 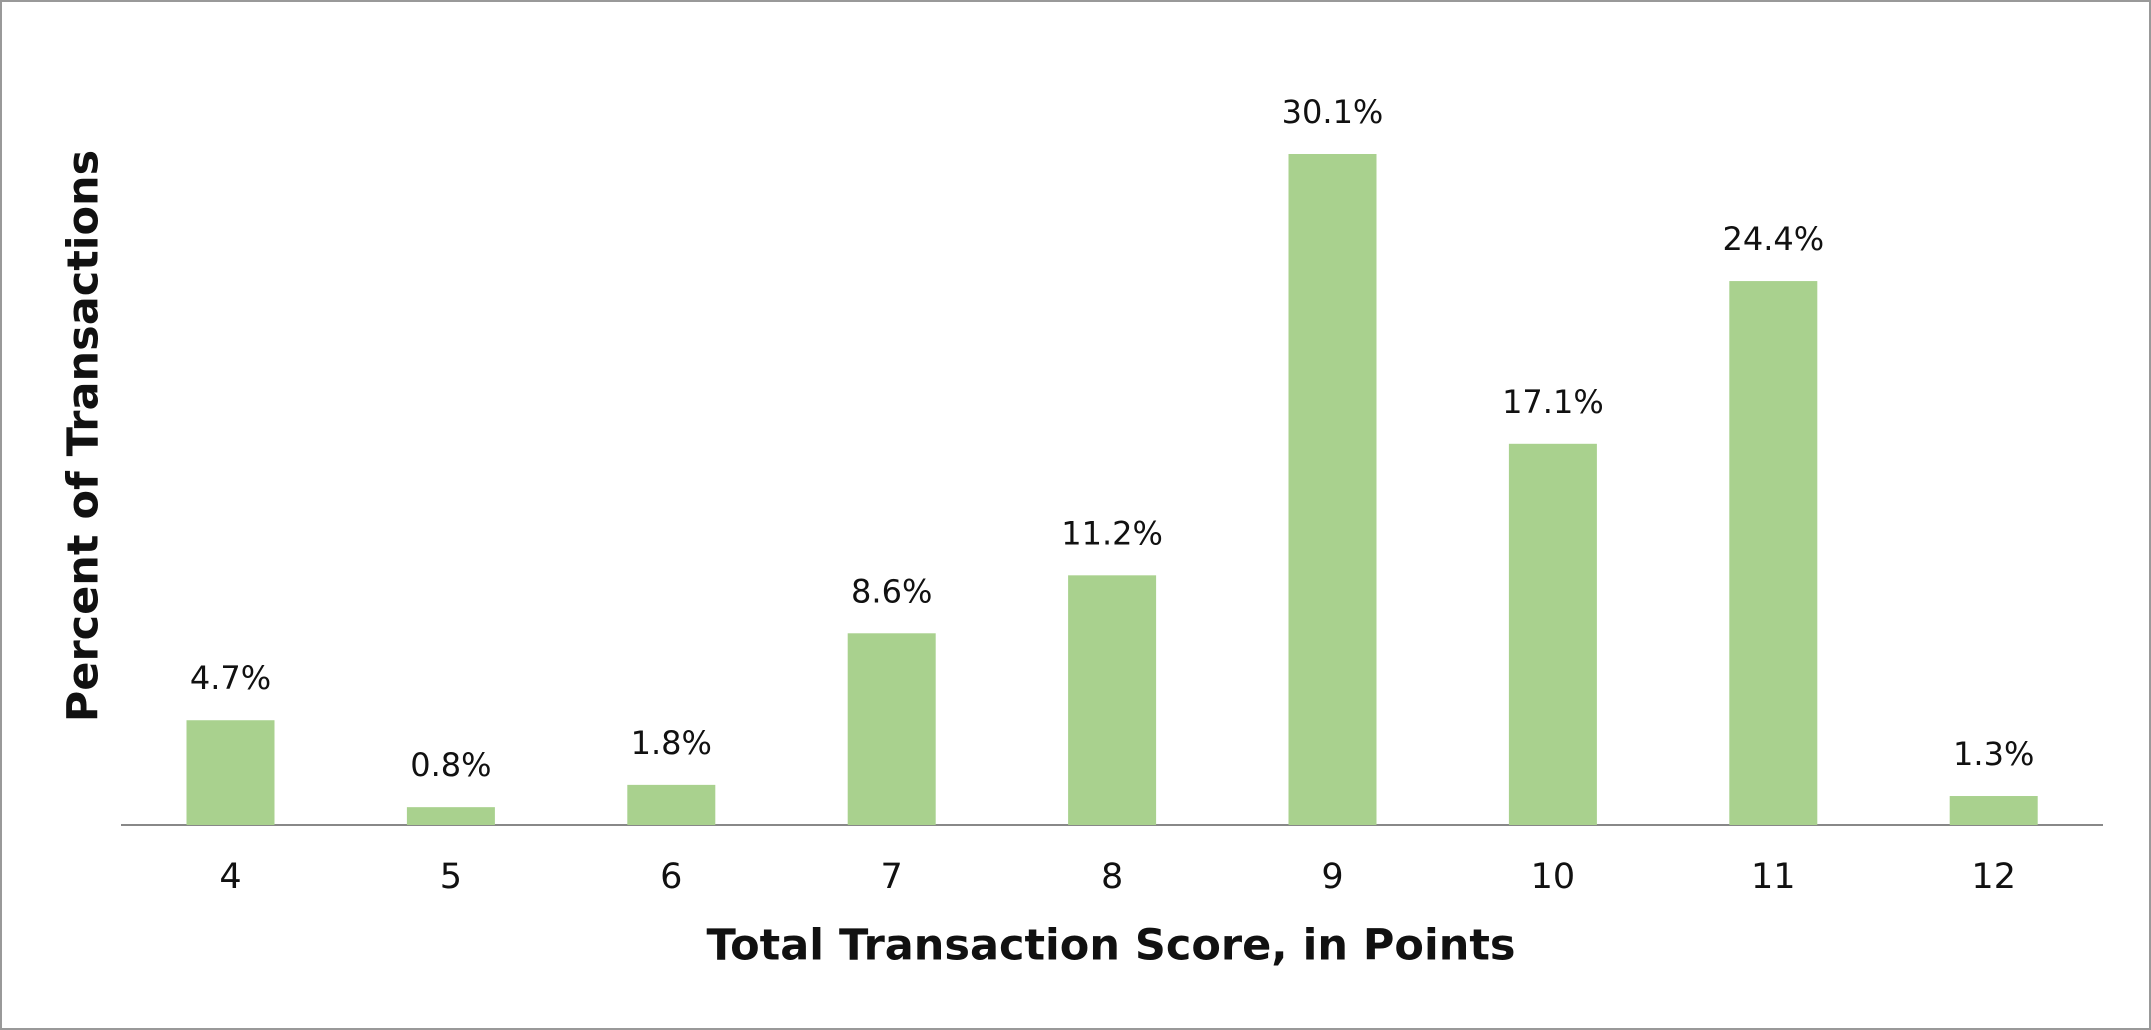 I want to click on value-label: 24.4%, so click(x=1773, y=239).